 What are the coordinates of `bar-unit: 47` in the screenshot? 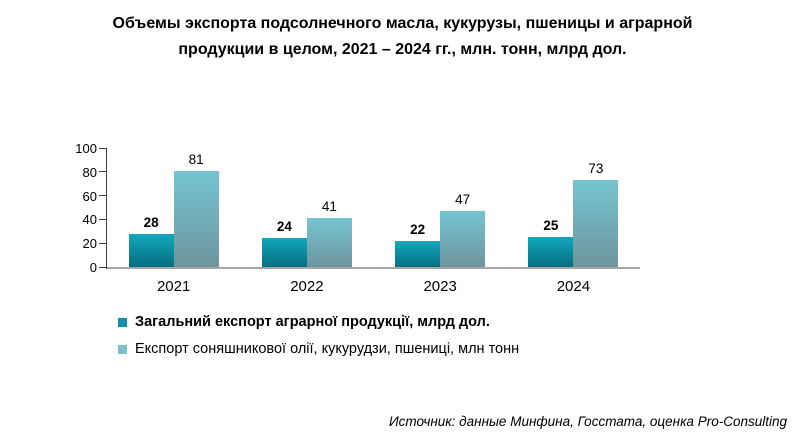 It's located at (463, 207).